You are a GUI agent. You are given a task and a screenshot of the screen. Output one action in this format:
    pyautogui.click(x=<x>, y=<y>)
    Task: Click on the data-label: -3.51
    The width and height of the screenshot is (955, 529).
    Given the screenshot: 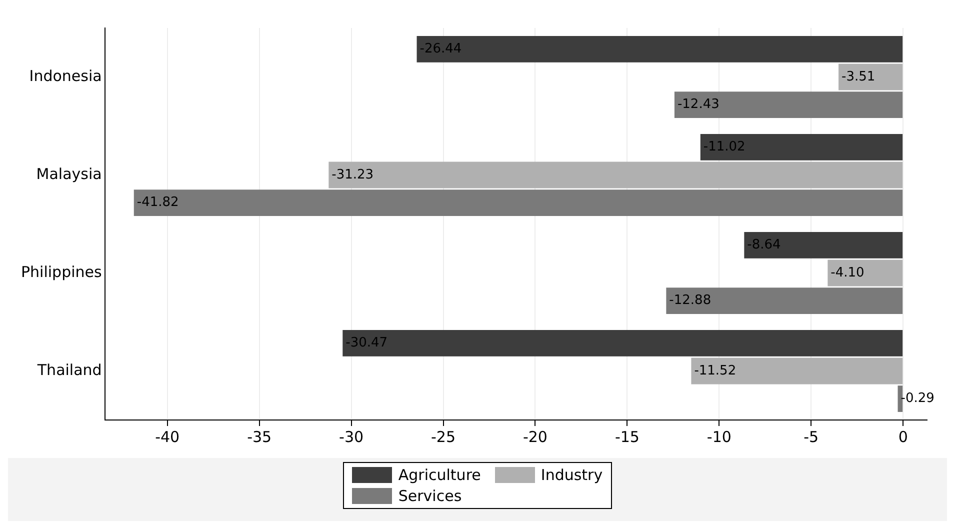 What is the action you would take?
    pyautogui.click(x=859, y=76)
    